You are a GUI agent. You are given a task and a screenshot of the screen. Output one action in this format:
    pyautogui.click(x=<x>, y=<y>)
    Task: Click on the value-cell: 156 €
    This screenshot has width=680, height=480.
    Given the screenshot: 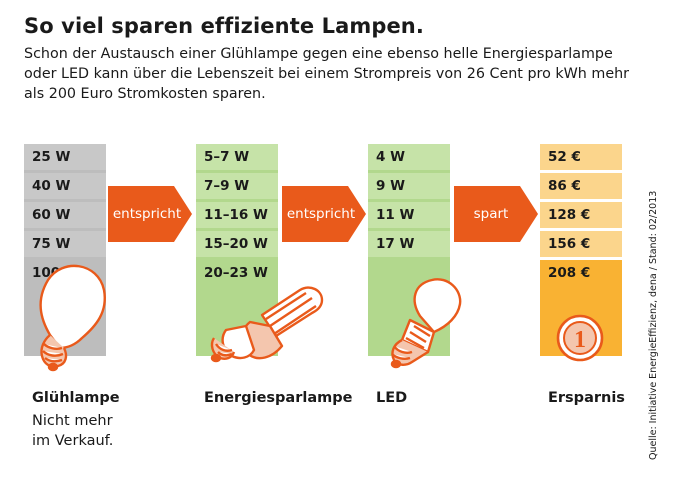 What is the action you would take?
    pyautogui.click(x=581, y=244)
    